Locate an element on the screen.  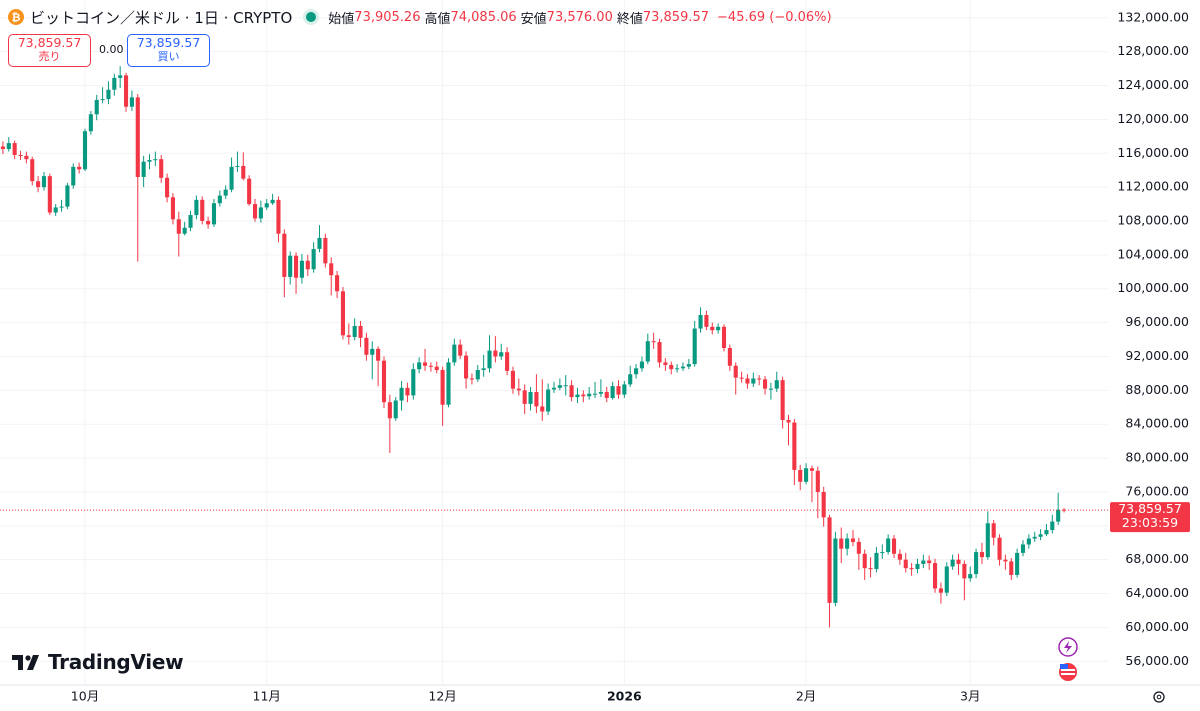
ohlc-label: 安値 is located at coordinates (533, 19).